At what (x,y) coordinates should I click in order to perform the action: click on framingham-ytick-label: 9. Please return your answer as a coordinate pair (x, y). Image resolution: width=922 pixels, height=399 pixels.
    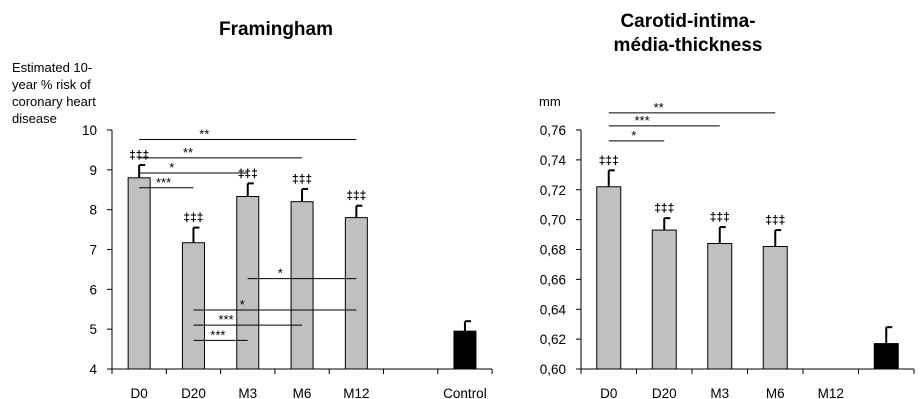
    Looking at the image, I should click on (93, 170).